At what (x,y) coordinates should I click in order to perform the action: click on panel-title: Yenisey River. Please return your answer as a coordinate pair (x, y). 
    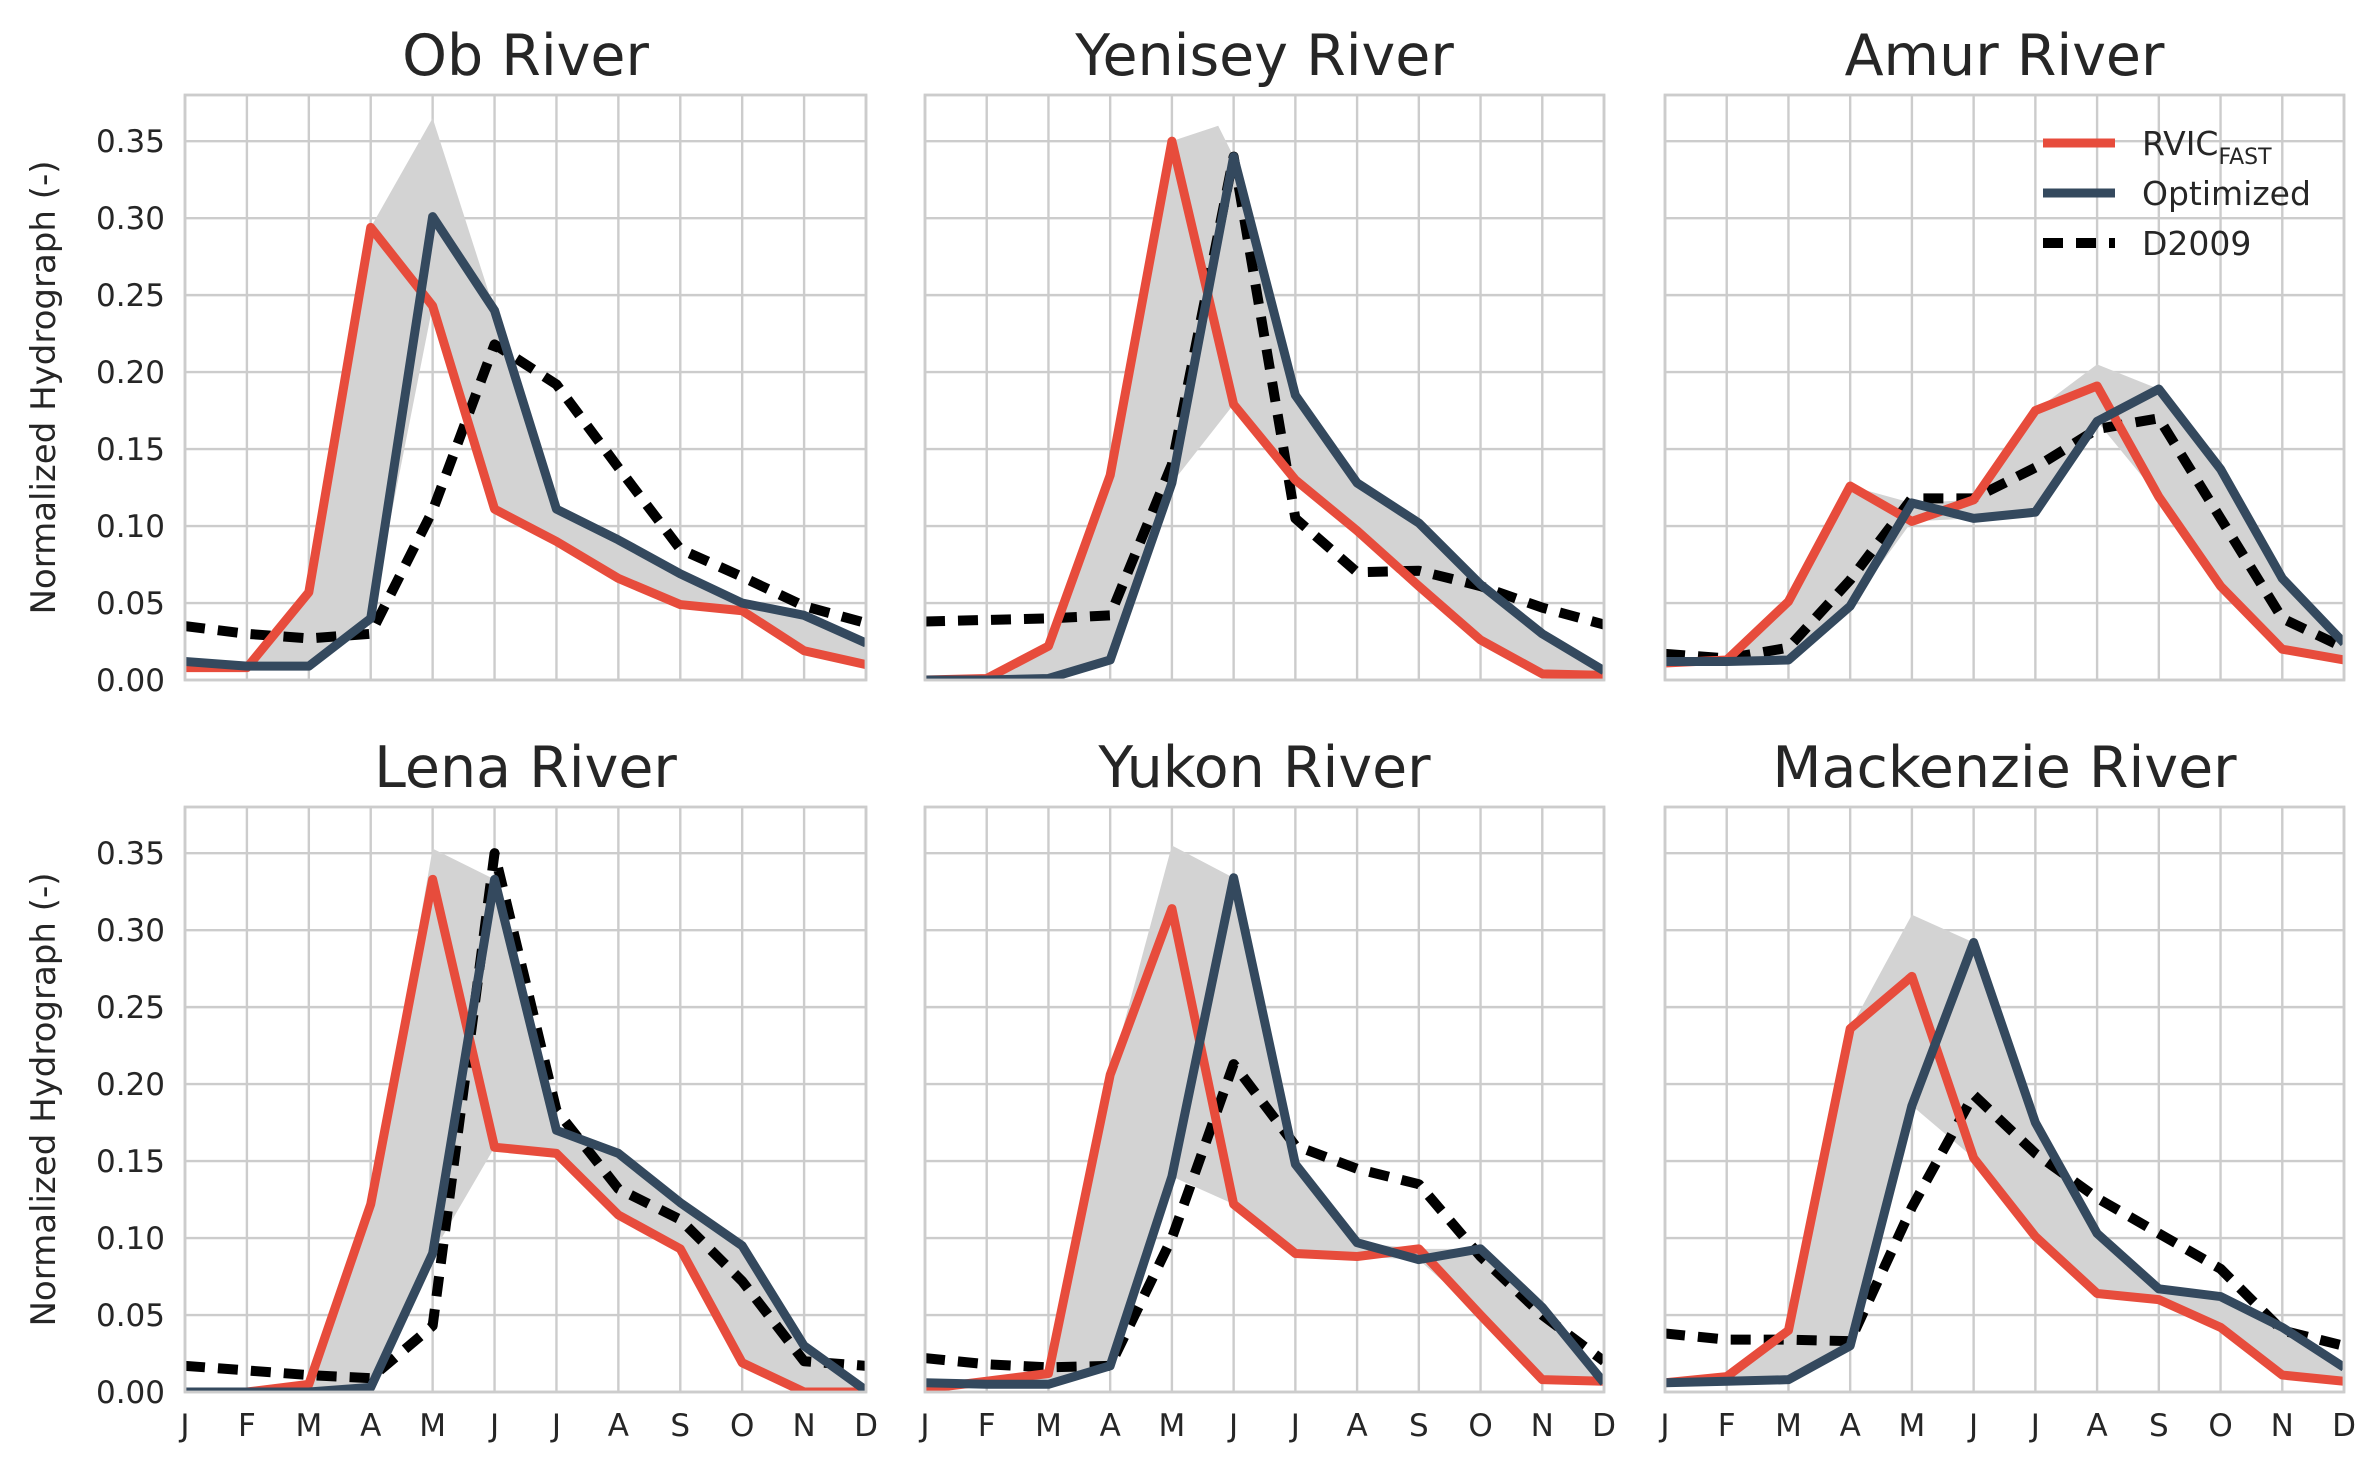
    Looking at the image, I should click on (1264, 56).